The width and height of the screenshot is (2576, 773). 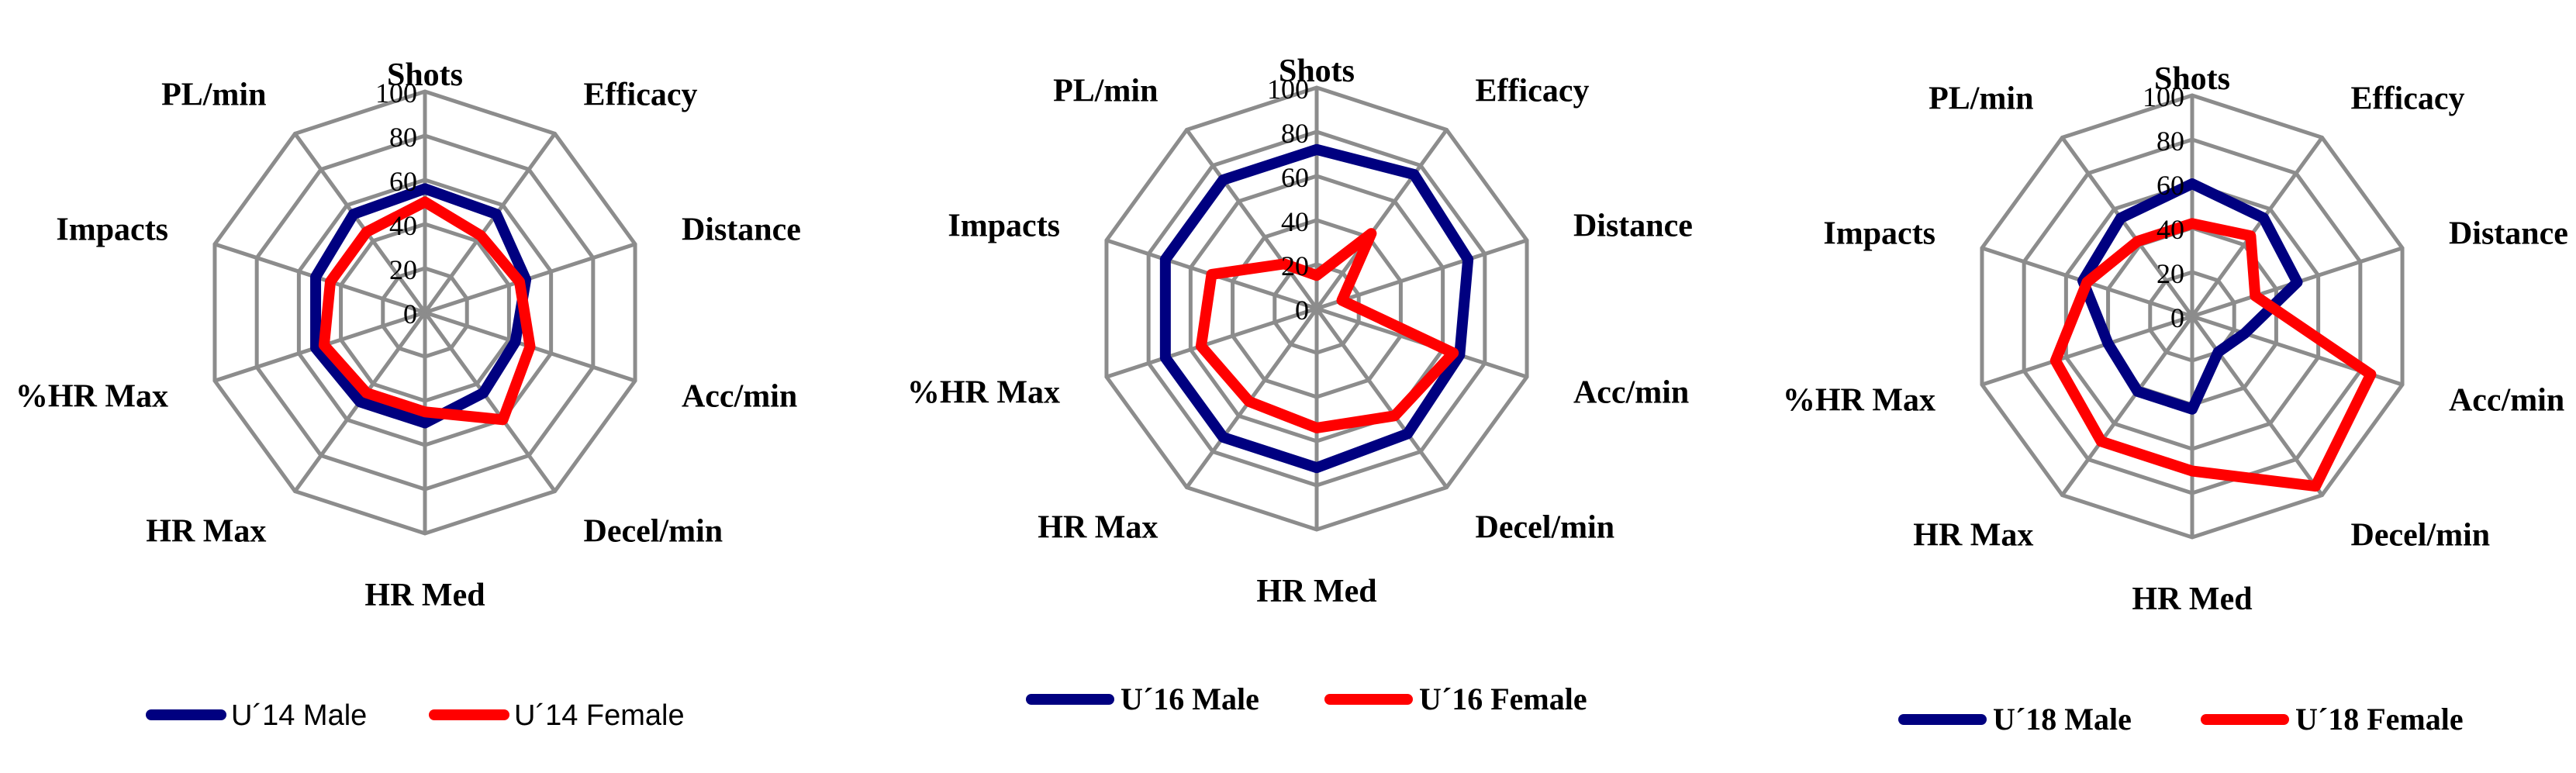 What do you see at coordinates (599, 716) in the screenshot?
I see `legend-label-u-14-female: U´14 Female` at bounding box center [599, 716].